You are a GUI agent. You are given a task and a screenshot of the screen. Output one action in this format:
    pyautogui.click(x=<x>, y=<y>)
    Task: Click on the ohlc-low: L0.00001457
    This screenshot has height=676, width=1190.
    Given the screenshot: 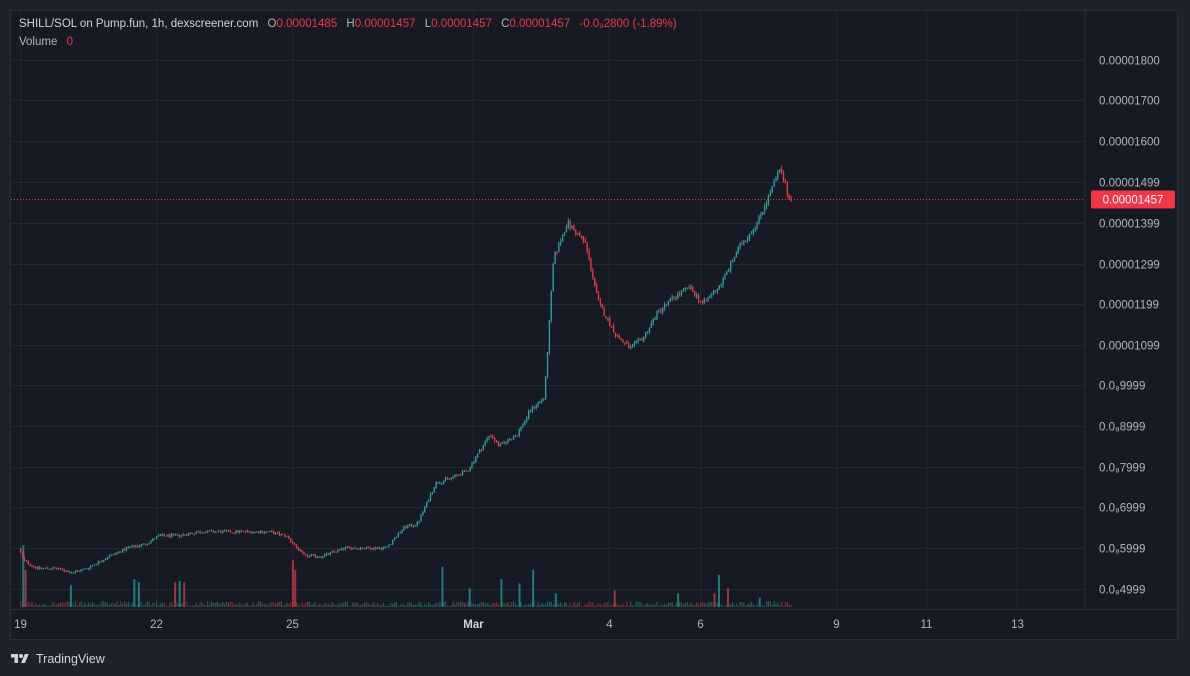 What is the action you would take?
    pyautogui.click(x=458, y=24)
    